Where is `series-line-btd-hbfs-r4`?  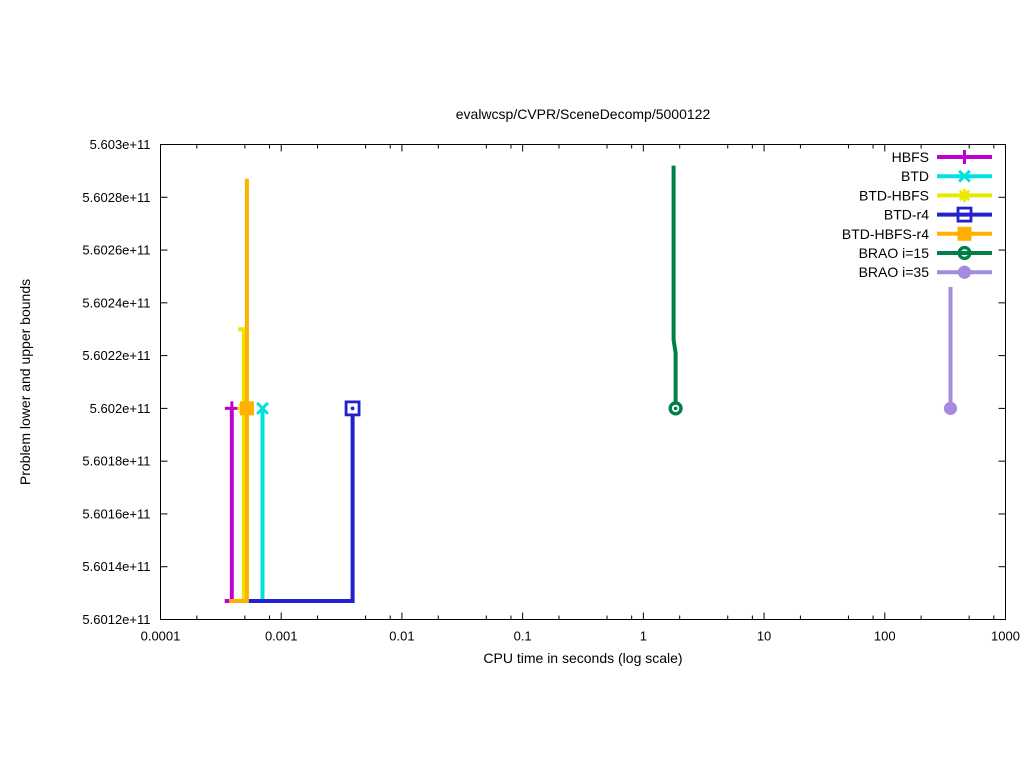 series-line-btd-hbfs-r4 is located at coordinates (239, 390).